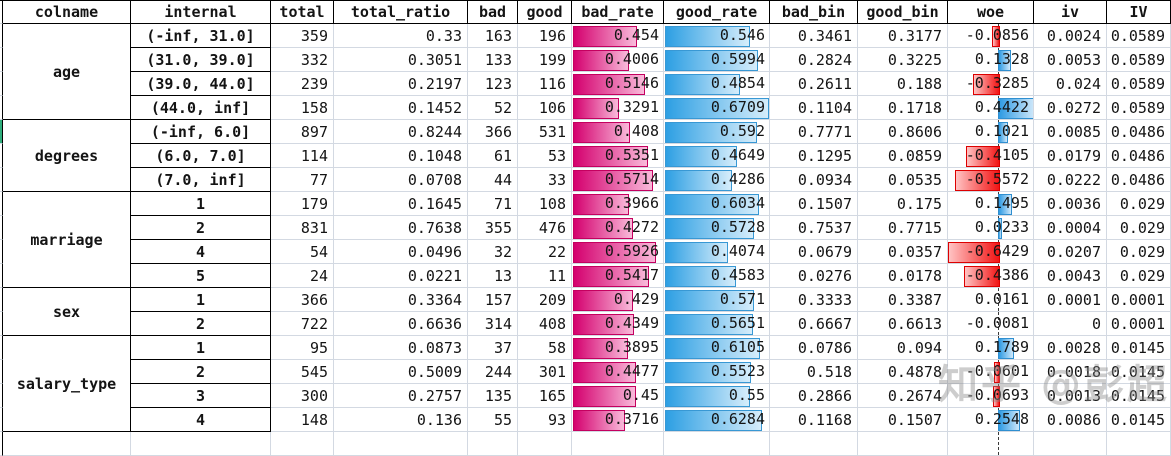  I want to click on feature-name-cell: age, so click(67, 72).